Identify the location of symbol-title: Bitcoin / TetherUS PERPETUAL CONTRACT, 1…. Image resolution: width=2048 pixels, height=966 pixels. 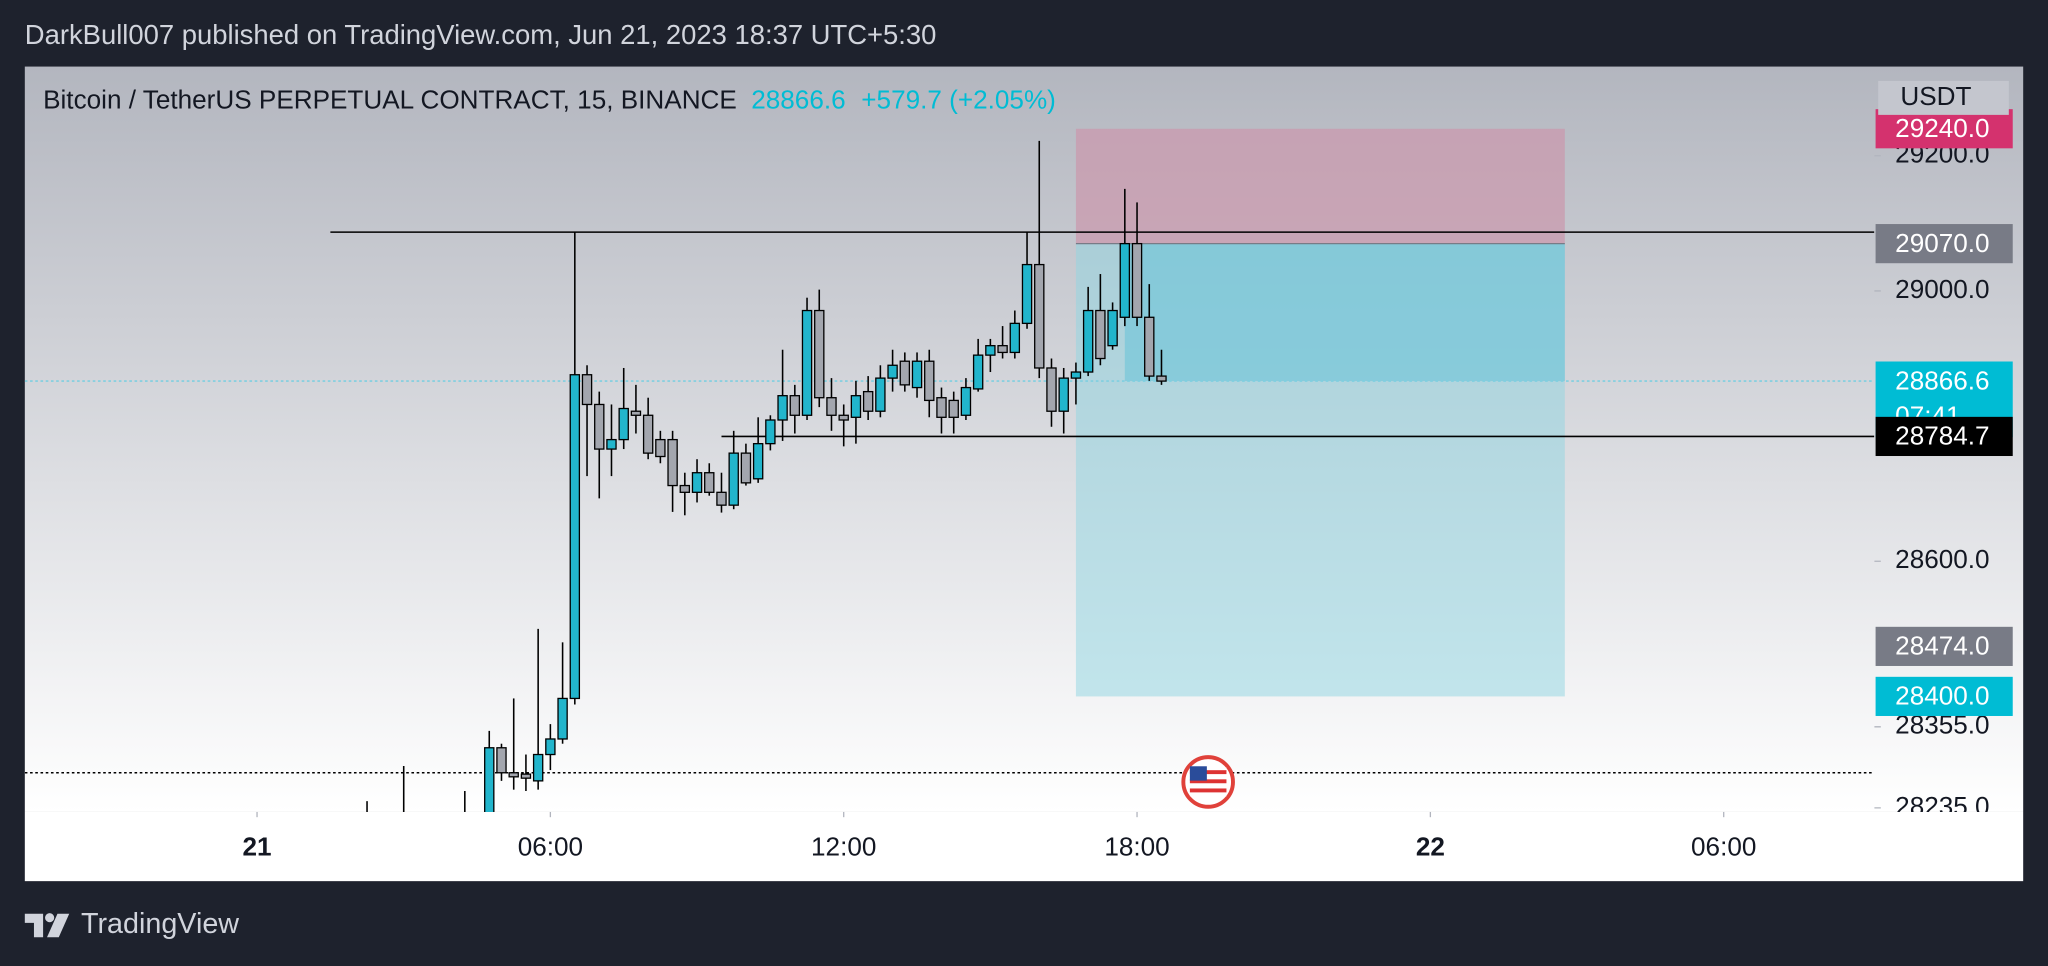
(390, 100).